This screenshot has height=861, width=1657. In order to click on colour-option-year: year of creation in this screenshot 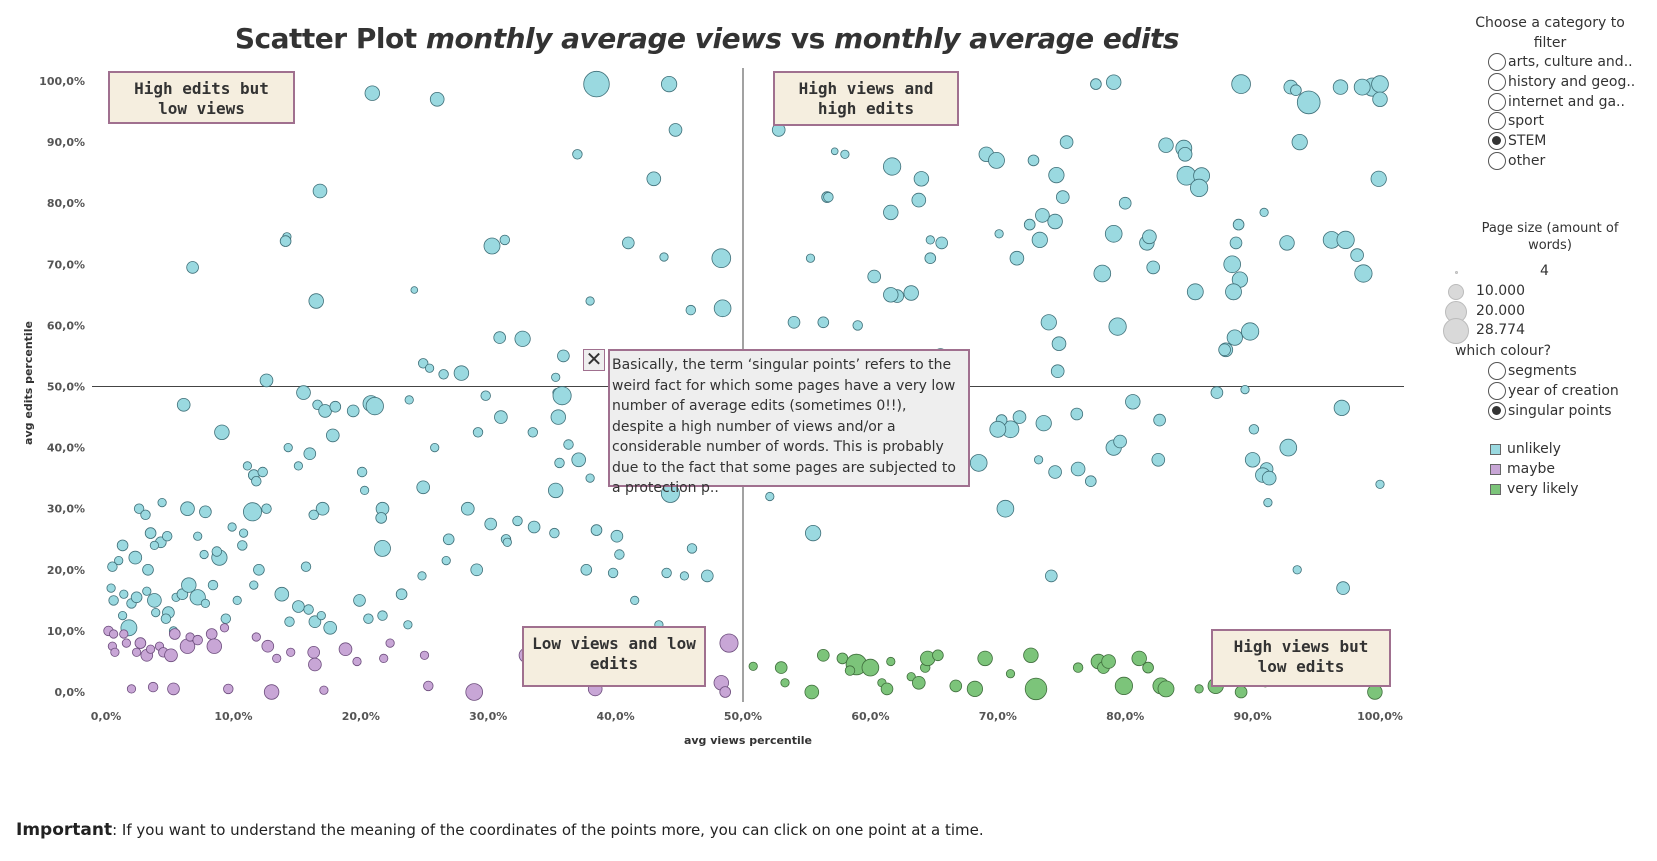, I will do `click(1553, 391)`.